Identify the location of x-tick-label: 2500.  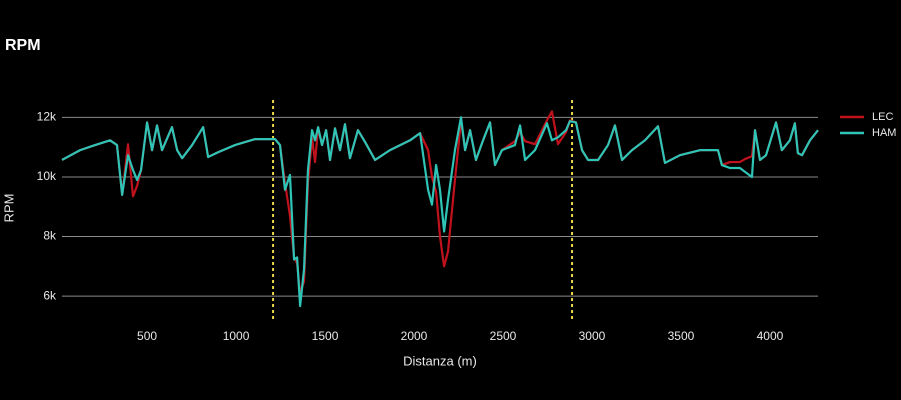
(503, 336).